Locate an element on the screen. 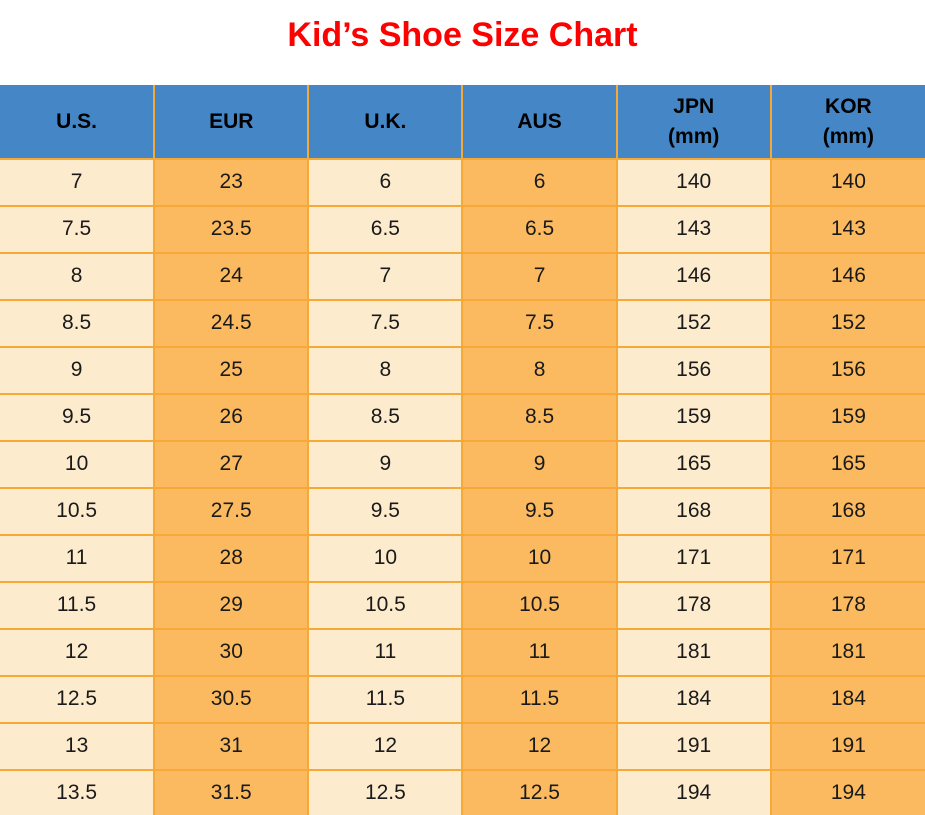 The height and width of the screenshot is (815, 925). table-row: 13.5 31.5 12.5 12.5 194 194 is located at coordinates (462, 791).